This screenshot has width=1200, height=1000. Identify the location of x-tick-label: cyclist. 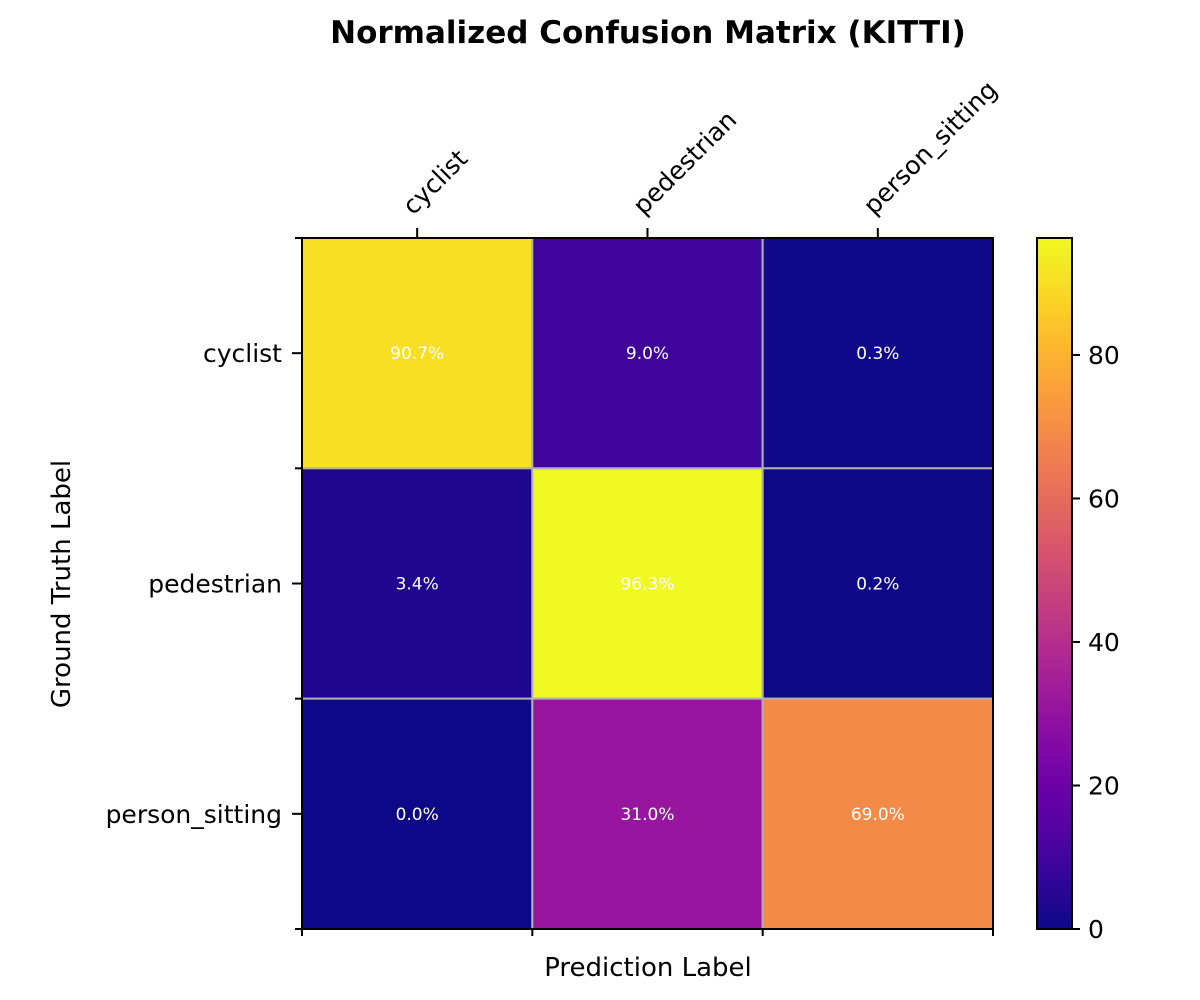
(435, 182).